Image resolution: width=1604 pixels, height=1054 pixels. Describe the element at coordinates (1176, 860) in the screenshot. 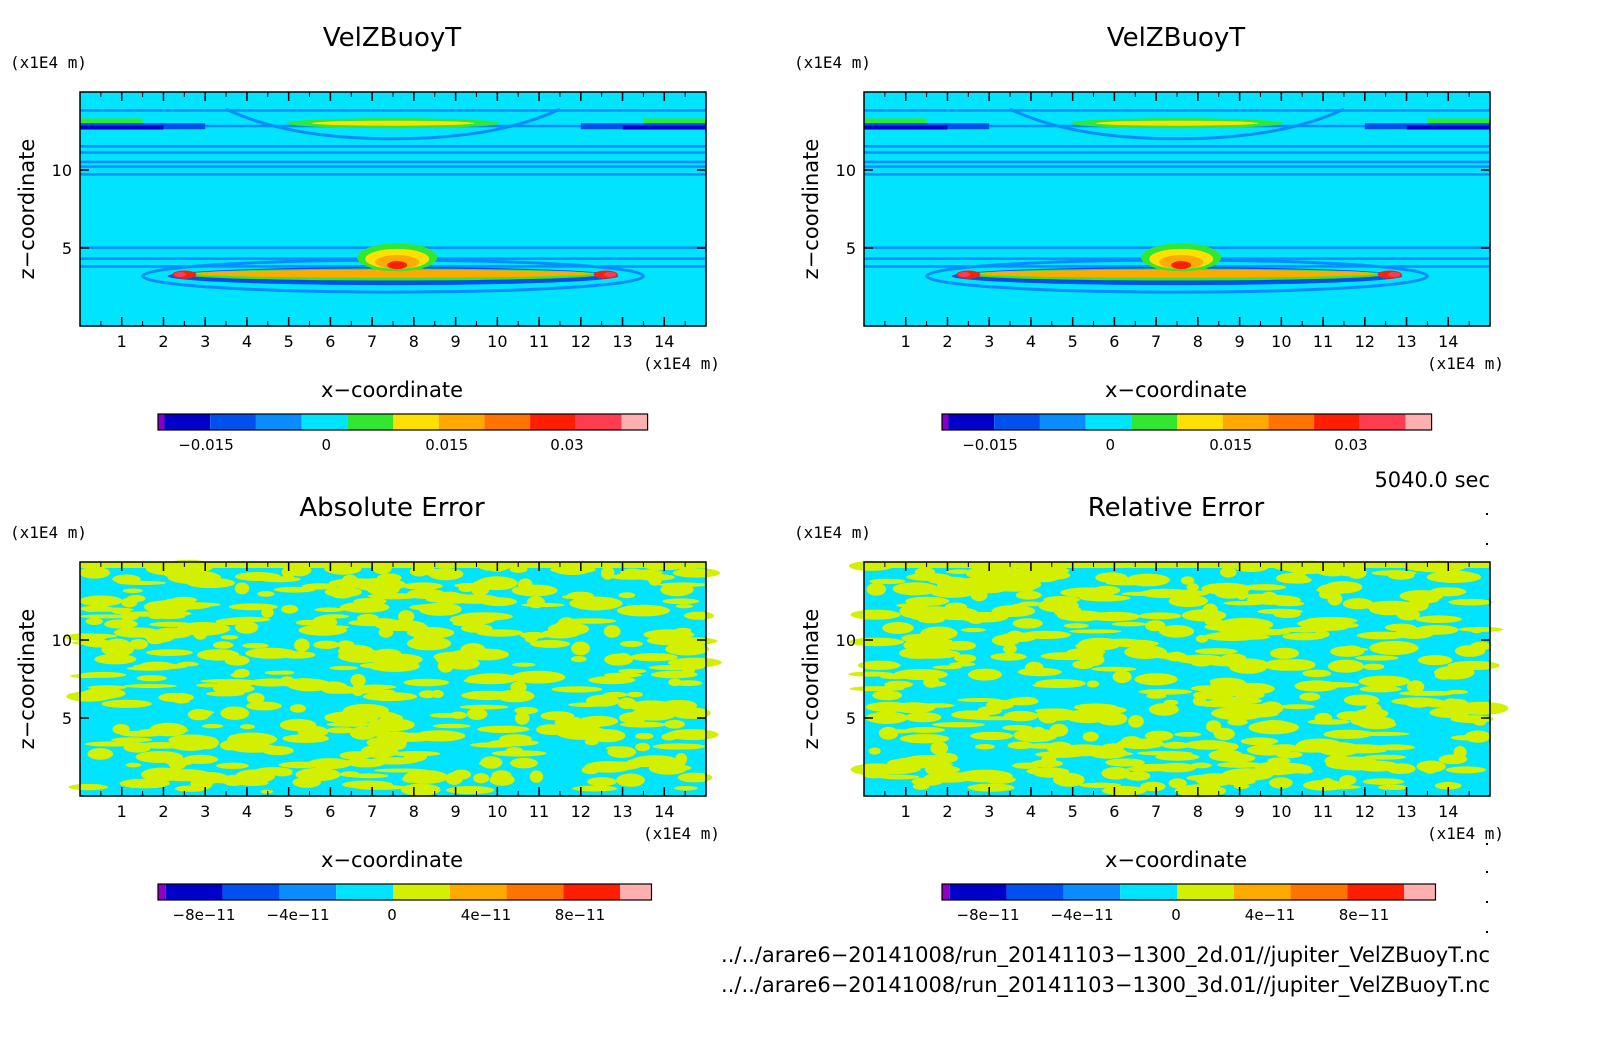

I see `x-axis-label: x−coordinate` at that location.